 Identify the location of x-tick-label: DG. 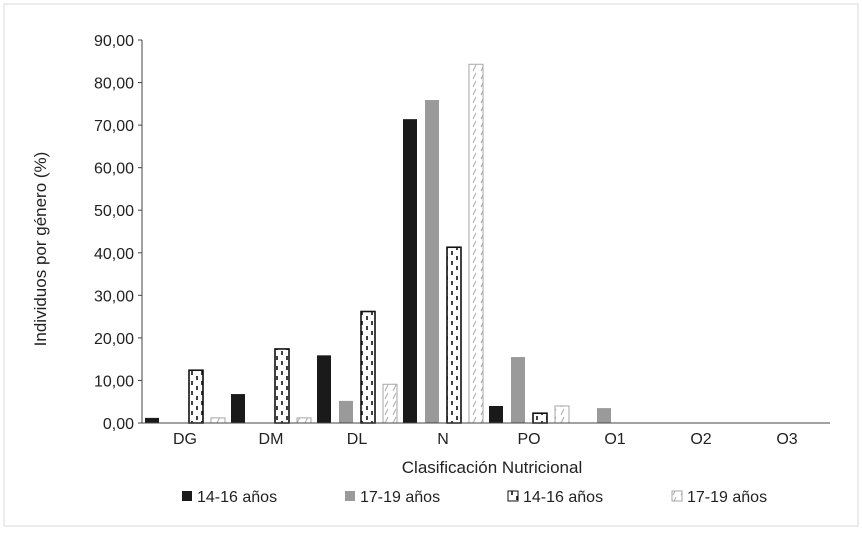
(185, 439).